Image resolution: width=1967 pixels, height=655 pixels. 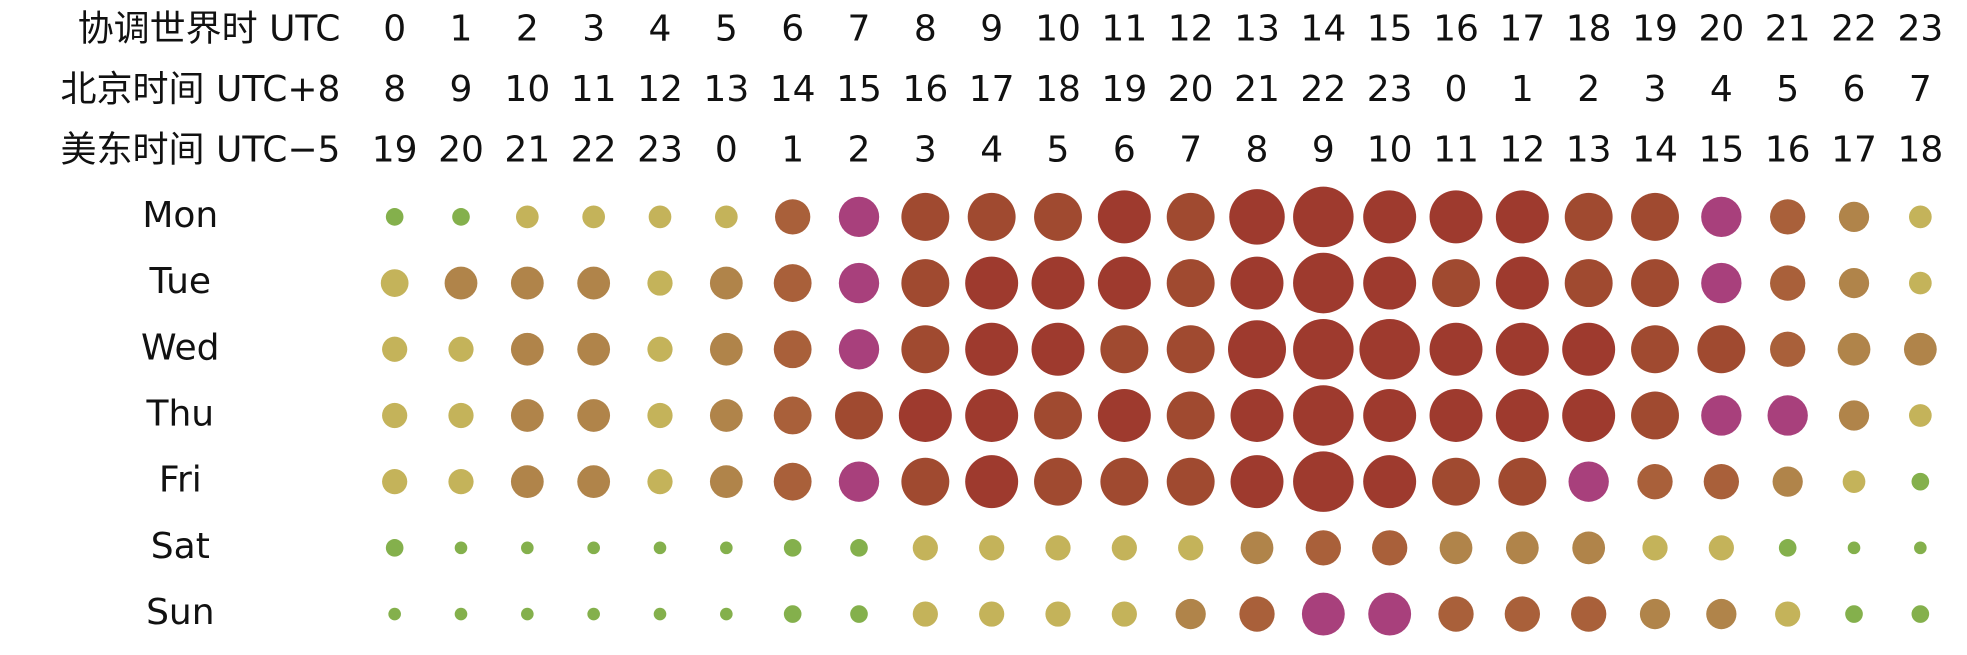 I want to click on hour-label: 13, so click(x=1589, y=149).